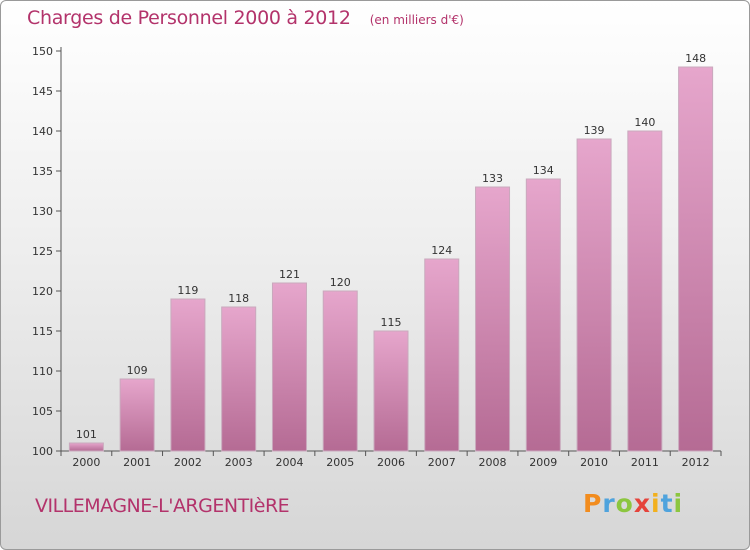 The width and height of the screenshot is (750, 550). I want to click on x-tick-label: 2004, so click(289, 462).